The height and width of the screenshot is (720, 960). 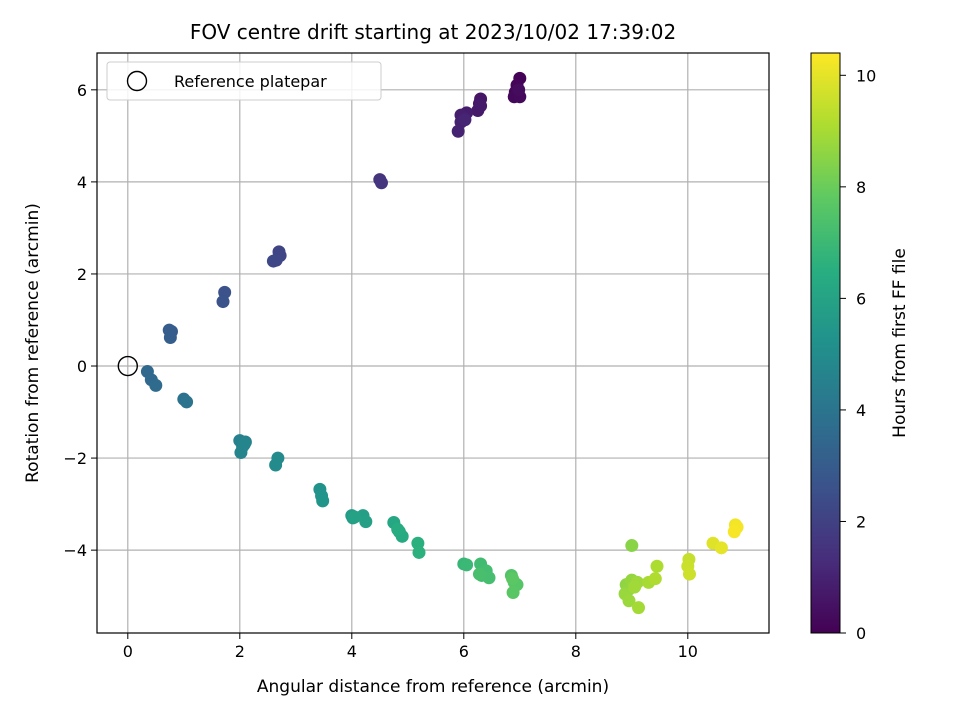 I want to click on x-axis-ticks: 0 2 4 6 8 10, so click(x=410, y=647).